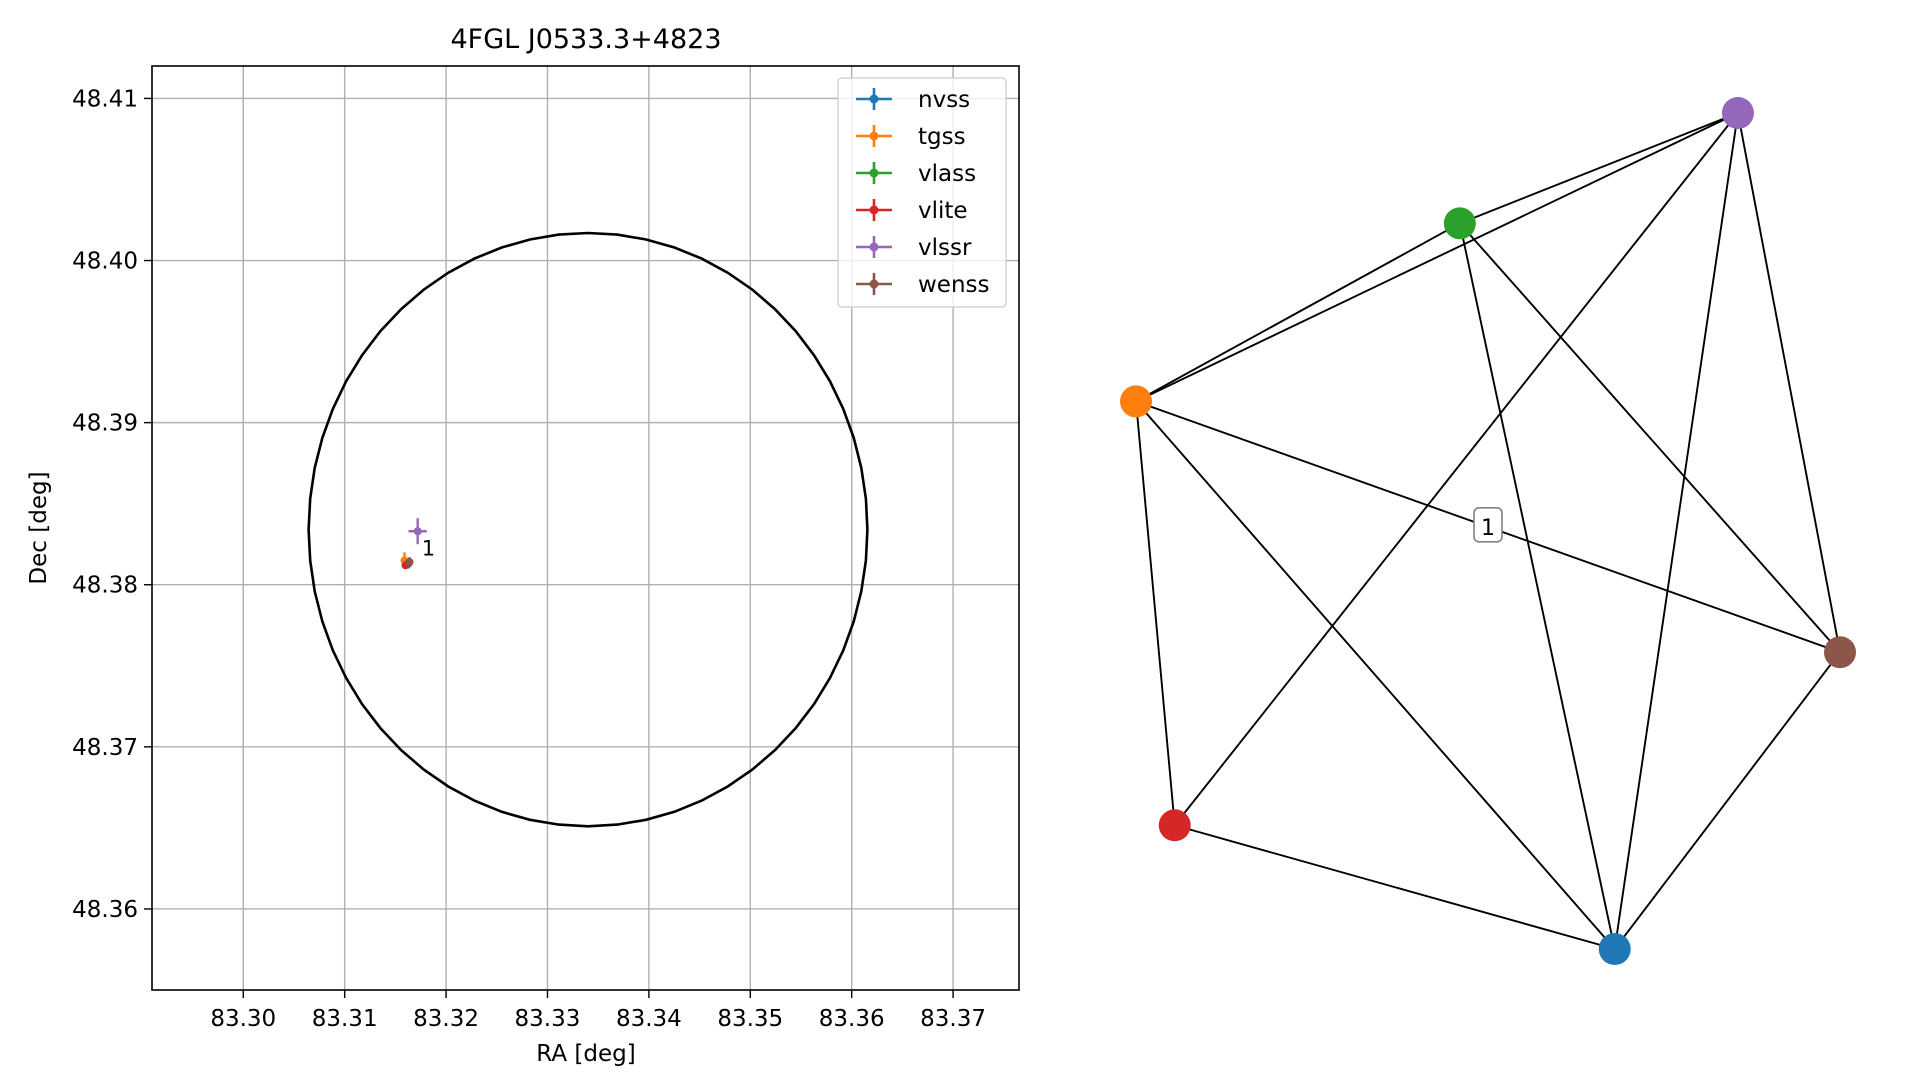 The height and width of the screenshot is (1080, 1919). What do you see at coordinates (953, 1019) in the screenshot?
I see `x-tick-label: 83.37` at bounding box center [953, 1019].